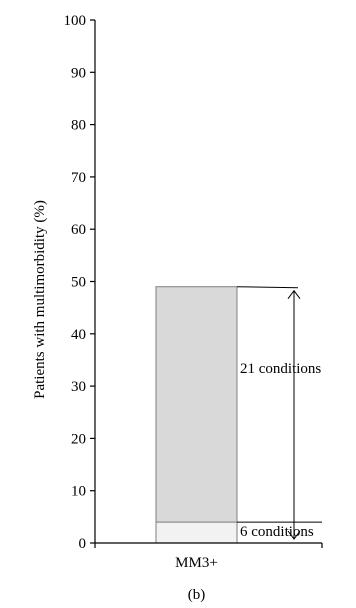 This screenshot has width=356, height=608. I want to click on annotation-6-conditions: 6 conditions, so click(277, 532).